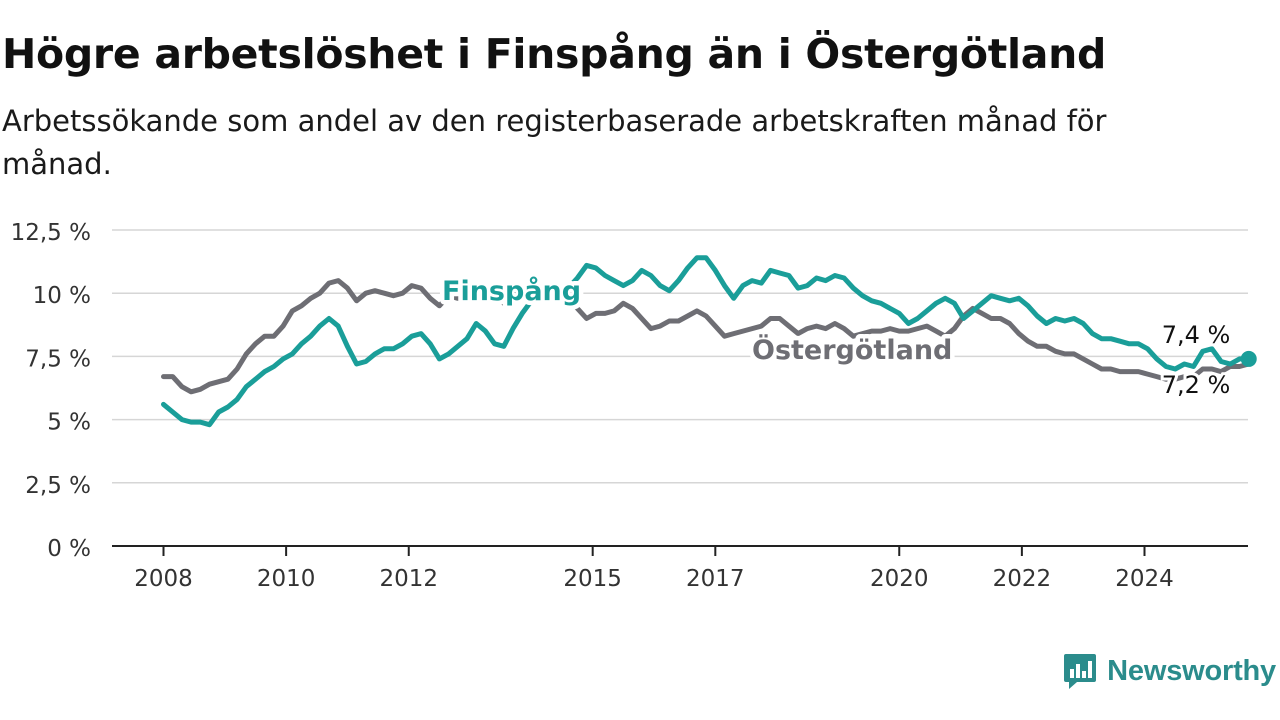 This screenshot has width=1280, height=720. I want to click on y-tick-label: 5 %, so click(69, 423).